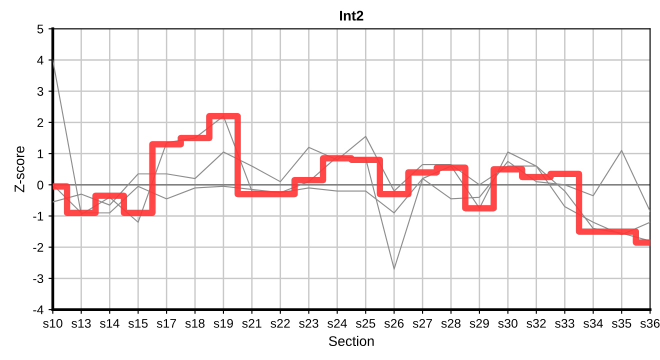 This screenshot has width=660, height=360. What do you see at coordinates (536, 323) in the screenshot?
I see `x-tick-label: s32` at bounding box center [536, 323].